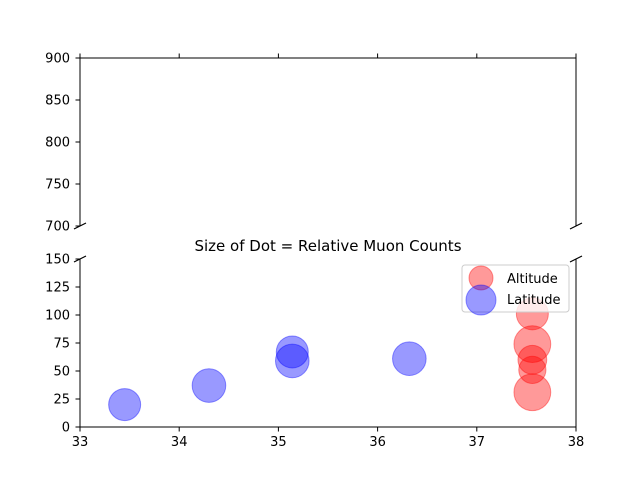  What do you see at coordinates (534, 300) in the screenshot?
I see `legend-label-latitude: Latitude` at bounding box center [534, 300].